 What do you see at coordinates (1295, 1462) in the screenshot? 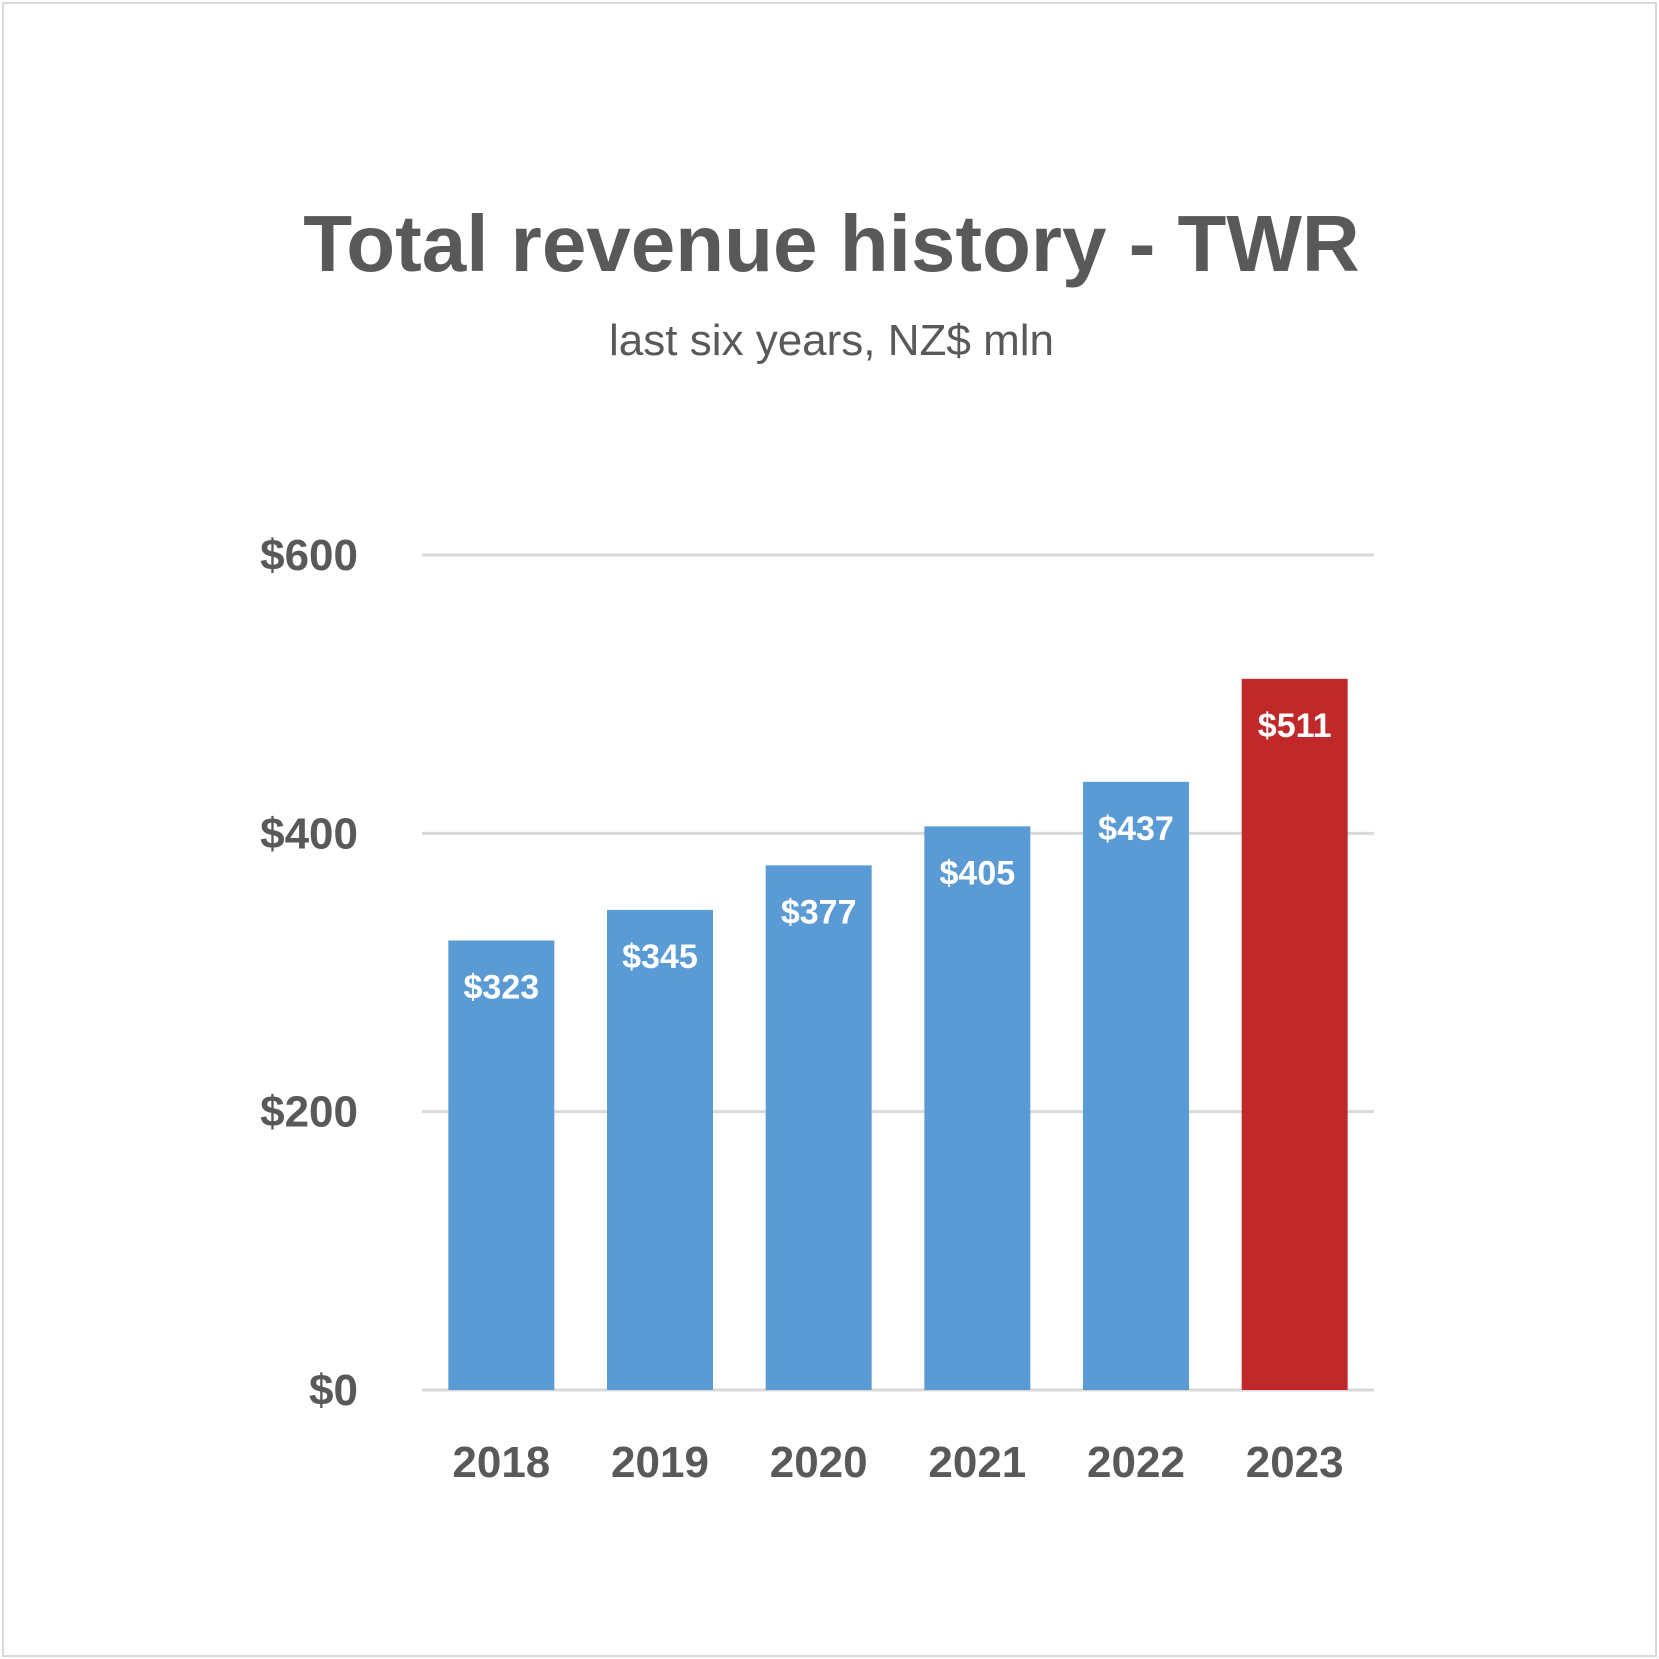
I see `x-tick-label: 2023` at bounding box center [1295, 1462].